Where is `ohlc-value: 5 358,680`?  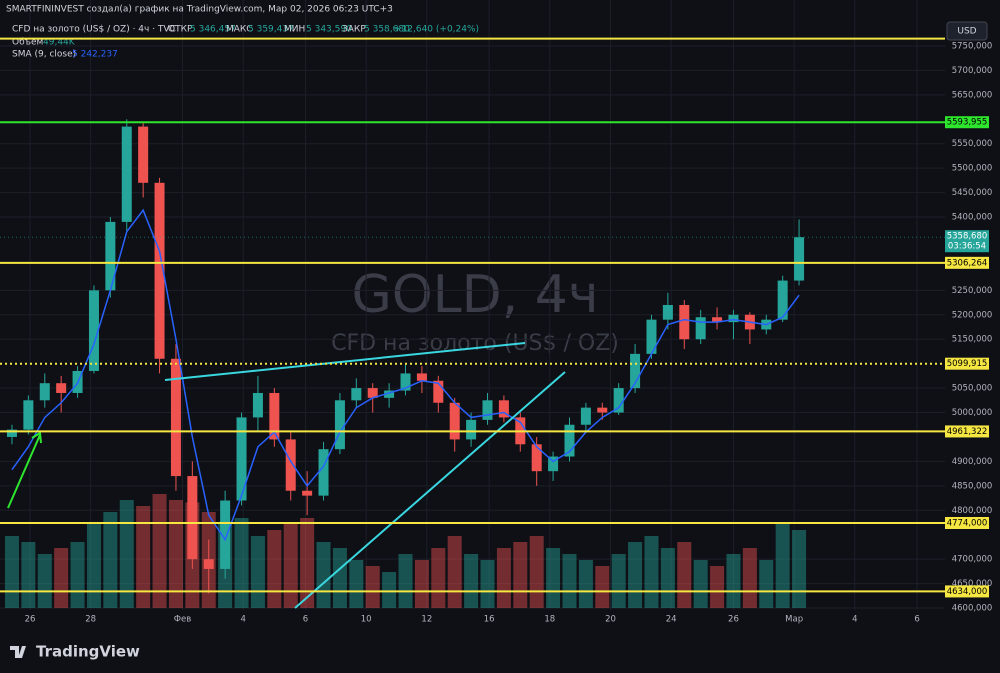
ohlc-value: 5 358,680 is located at coordinates (387, 30).